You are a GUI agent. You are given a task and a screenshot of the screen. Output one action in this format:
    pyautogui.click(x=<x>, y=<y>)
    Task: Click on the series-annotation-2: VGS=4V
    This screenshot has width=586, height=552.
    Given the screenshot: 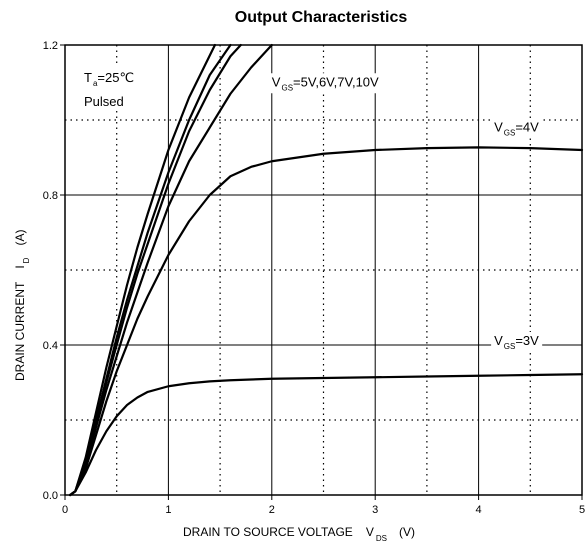 What is the action you would take?
    pyautogui.click(x=516, y=128)
    